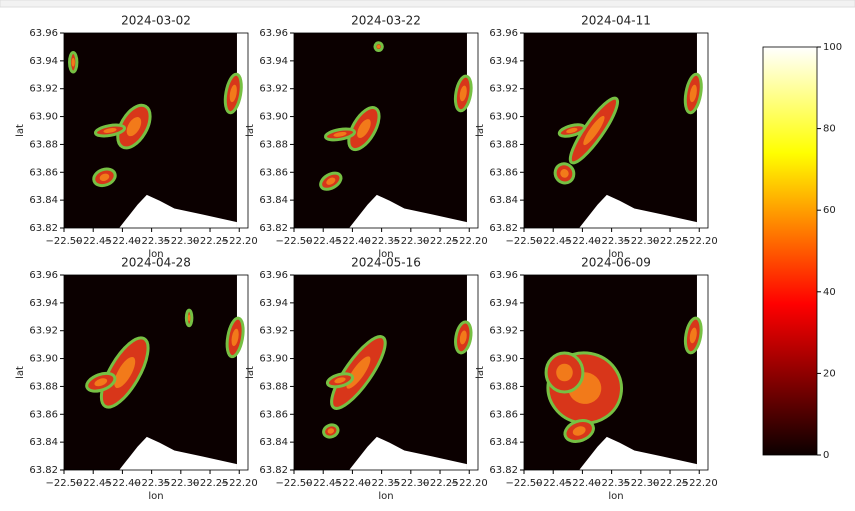 The height and width of the screenshot is (511, 855). What do you see at coordinates (829, 292) in the screenshot?
I see `colorbar-tick-label: 40` at bounding box center [829, 292].